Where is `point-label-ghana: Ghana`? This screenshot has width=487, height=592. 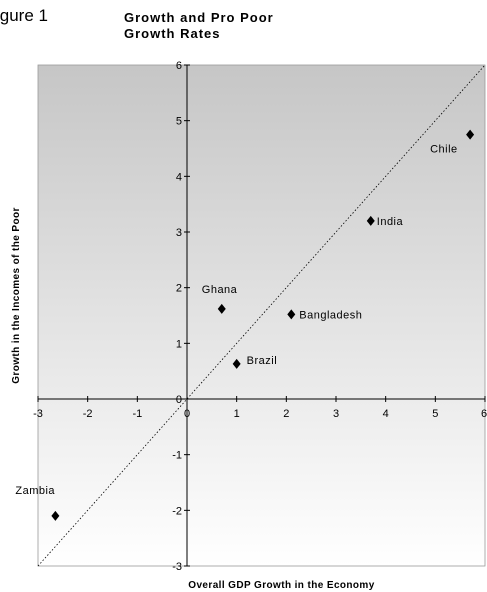
point-label-ghana: Ghana is located at coordinates (220, 290).